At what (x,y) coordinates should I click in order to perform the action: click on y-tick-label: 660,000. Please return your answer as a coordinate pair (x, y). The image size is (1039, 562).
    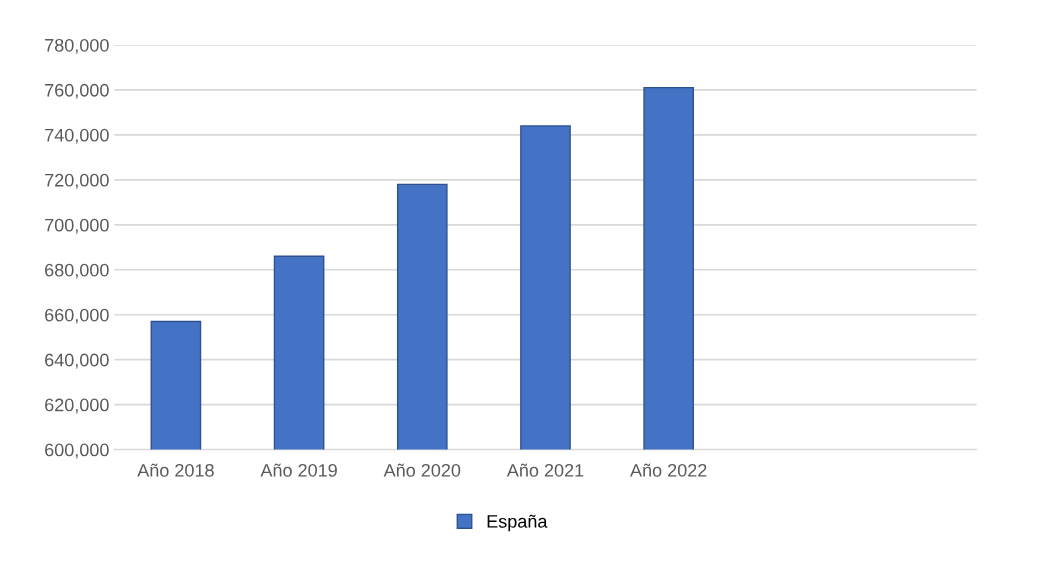
    Looking at the image, I should click on (77, 316).